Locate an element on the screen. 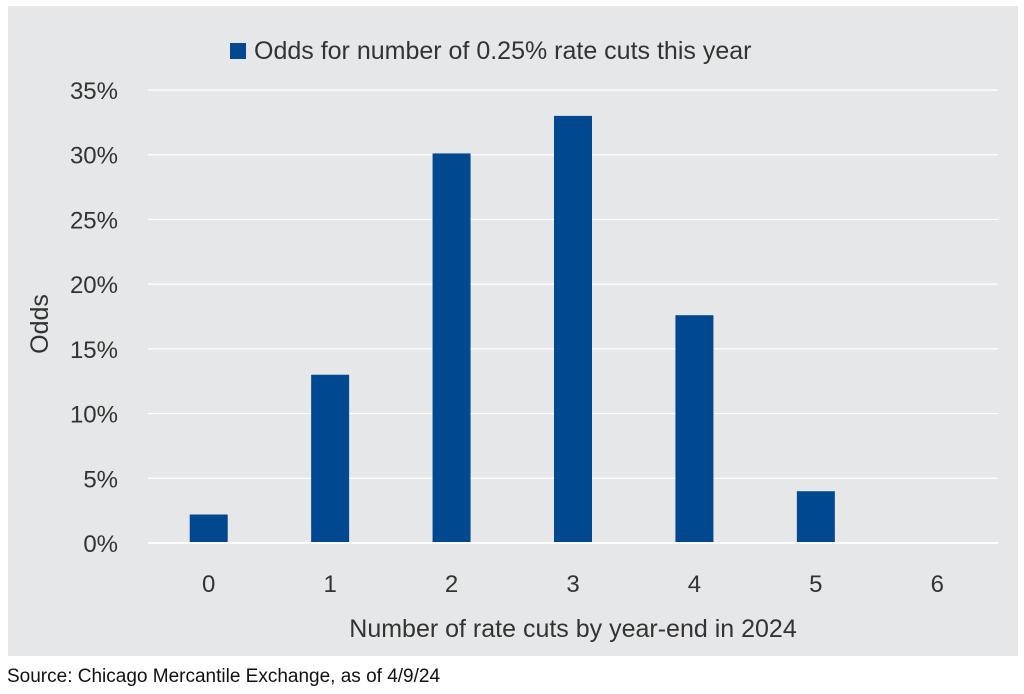 This screenshot has height=694, width=1024. legend-swatch is located at coordinates (238, 51).